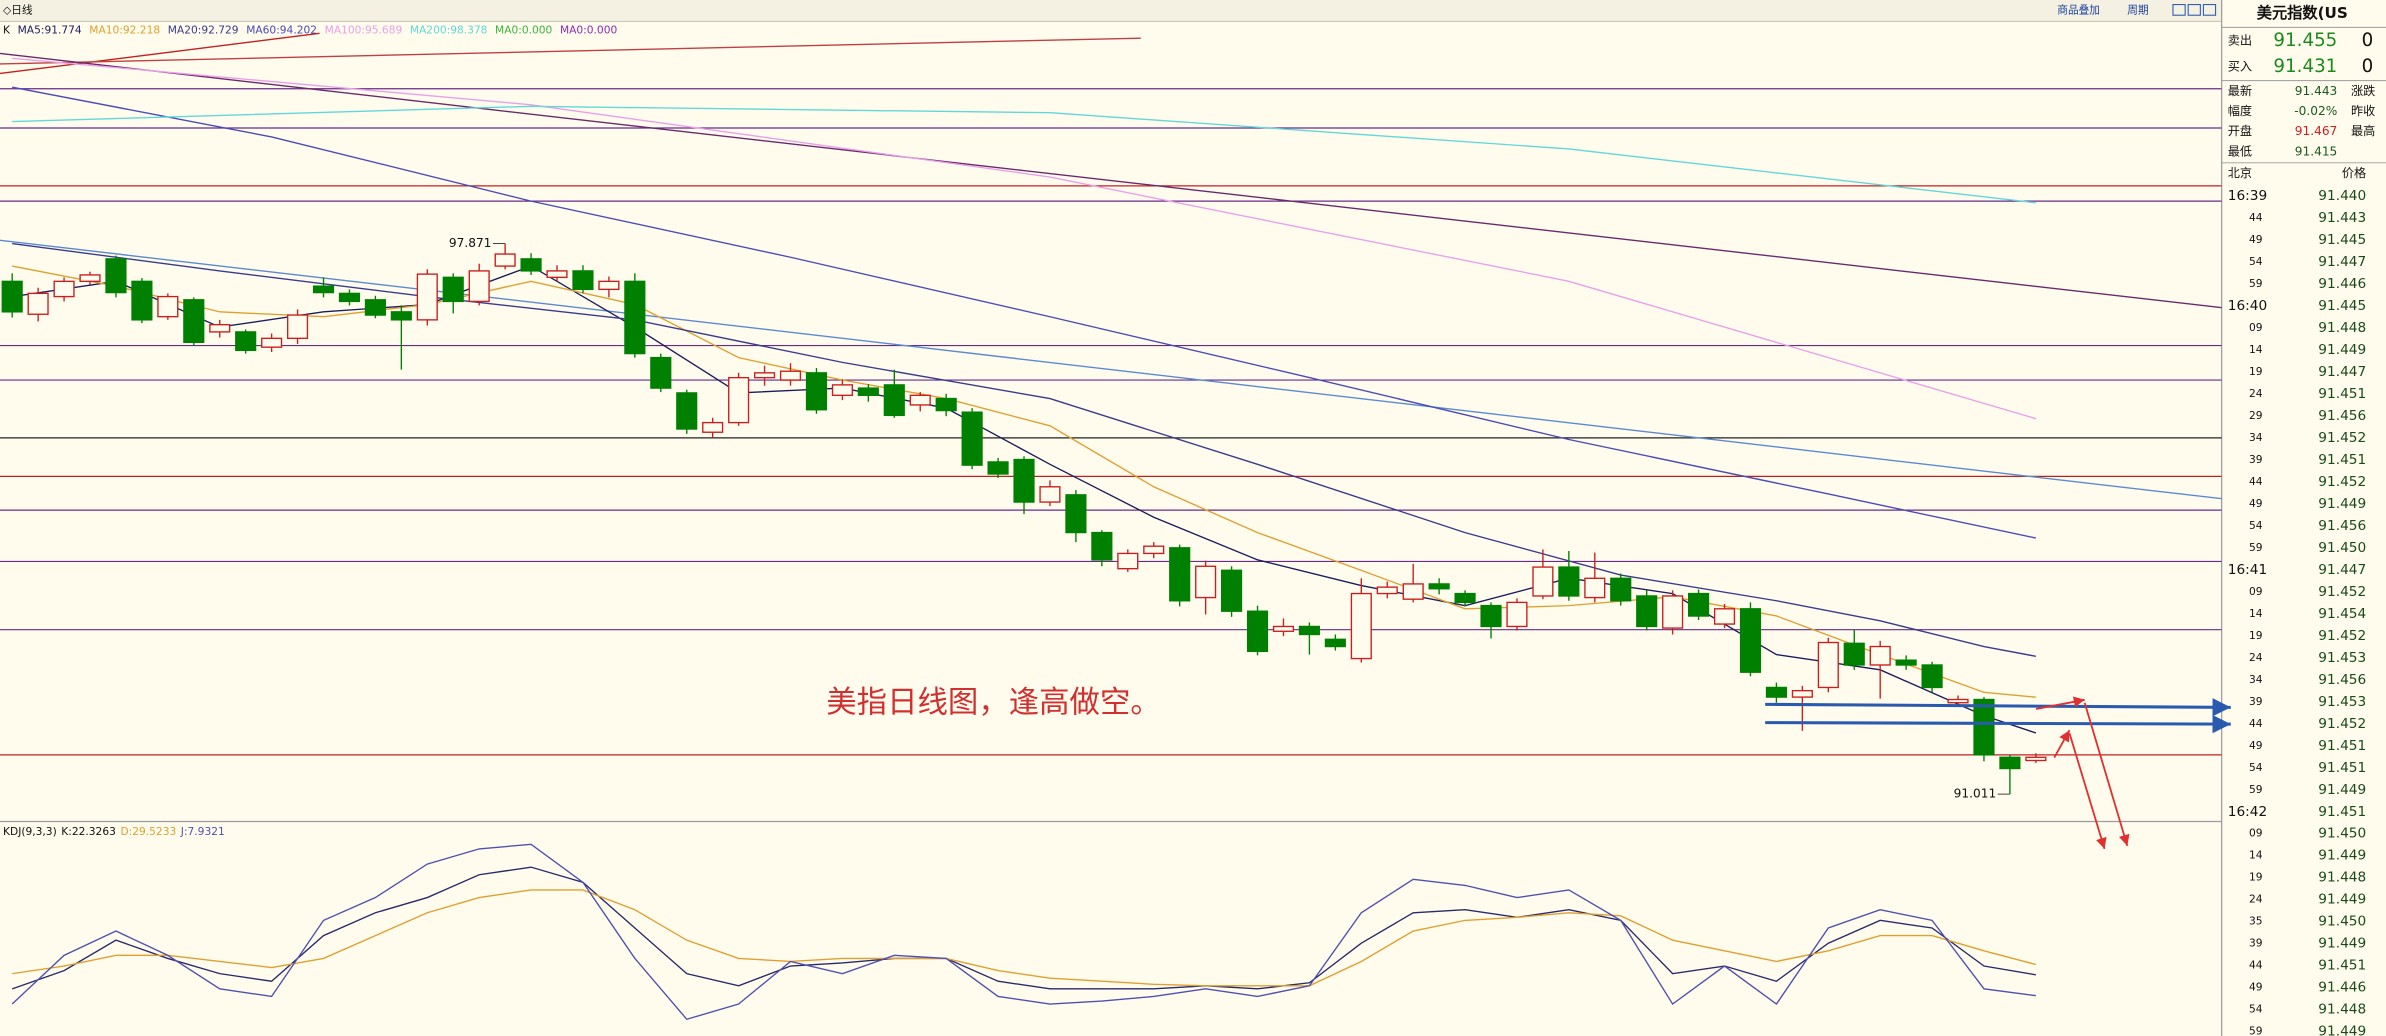 The image size is (2386, 1036). What do you see at coordinates (2240, 151) in the screenshot?
I see `quote-label: 最低` at bounding box center [2240, 151].